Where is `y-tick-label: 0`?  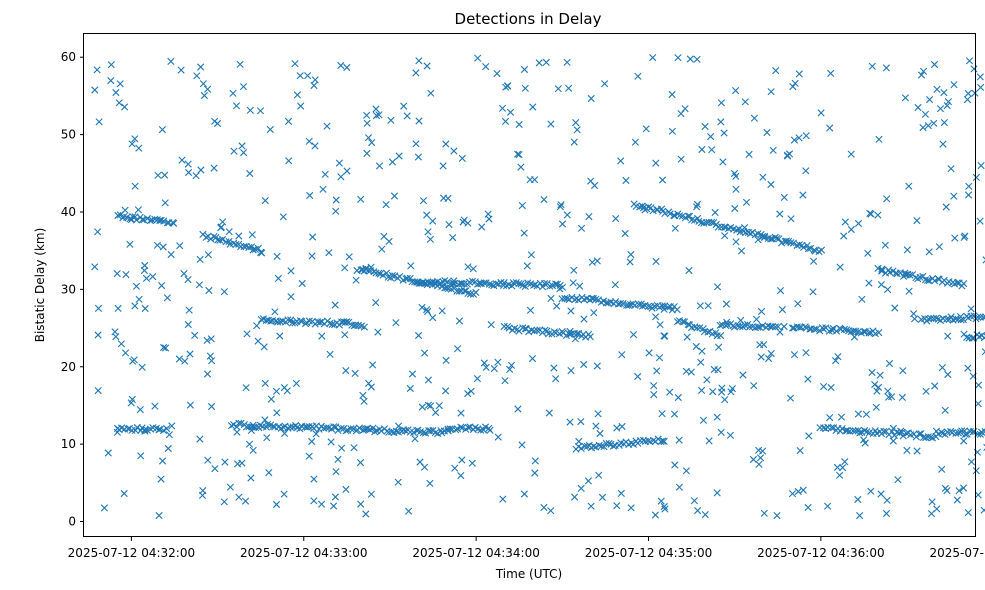
y-tick-label: 0 is located at coordinates (72, 522).